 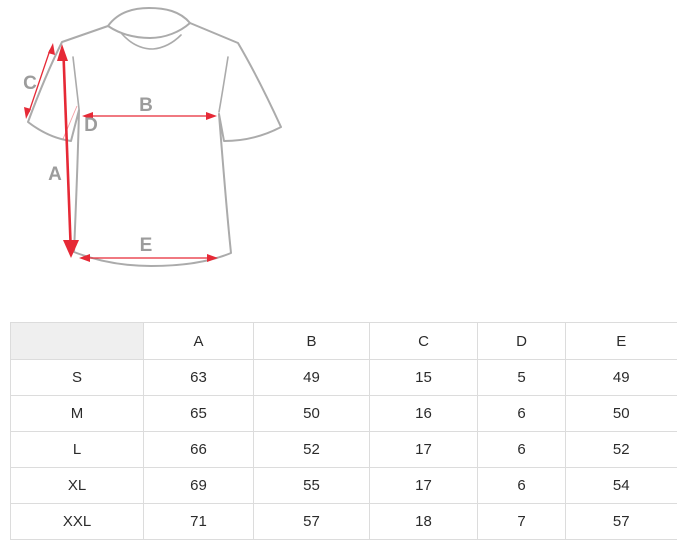 I want to click on value-cell: 5, so click(x=521, y=377).